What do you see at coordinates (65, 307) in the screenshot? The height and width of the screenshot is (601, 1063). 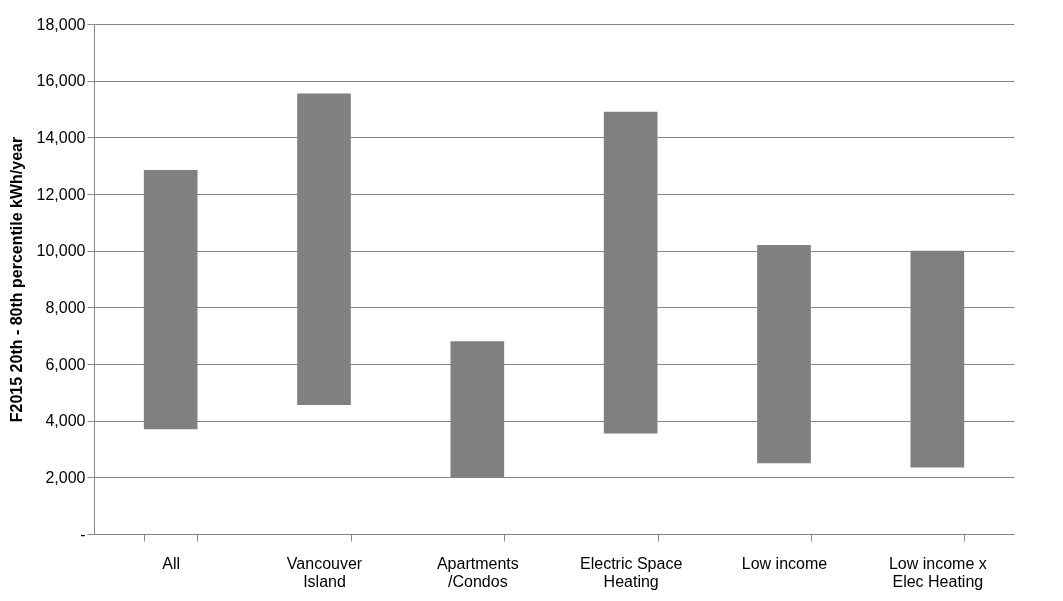 I see `y-tick-label: 8,000` at bounding box center [65, 307].